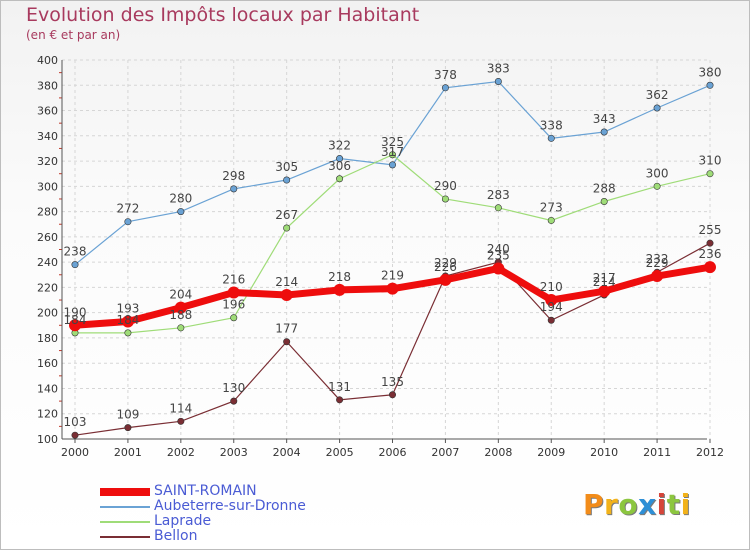  Describe the element at coordinates (180, 408) in the screenshot. I see `data-label-bellon: 114` at that location.